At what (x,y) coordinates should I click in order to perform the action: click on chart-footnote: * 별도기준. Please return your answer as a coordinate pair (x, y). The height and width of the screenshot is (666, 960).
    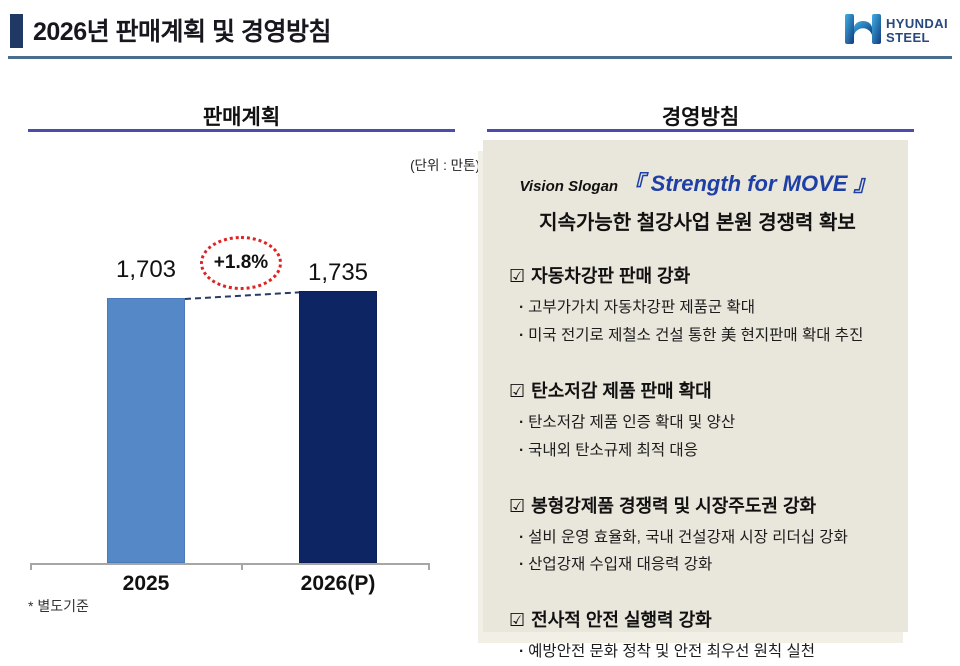
    Looking at the image, I should click on (58, 606).